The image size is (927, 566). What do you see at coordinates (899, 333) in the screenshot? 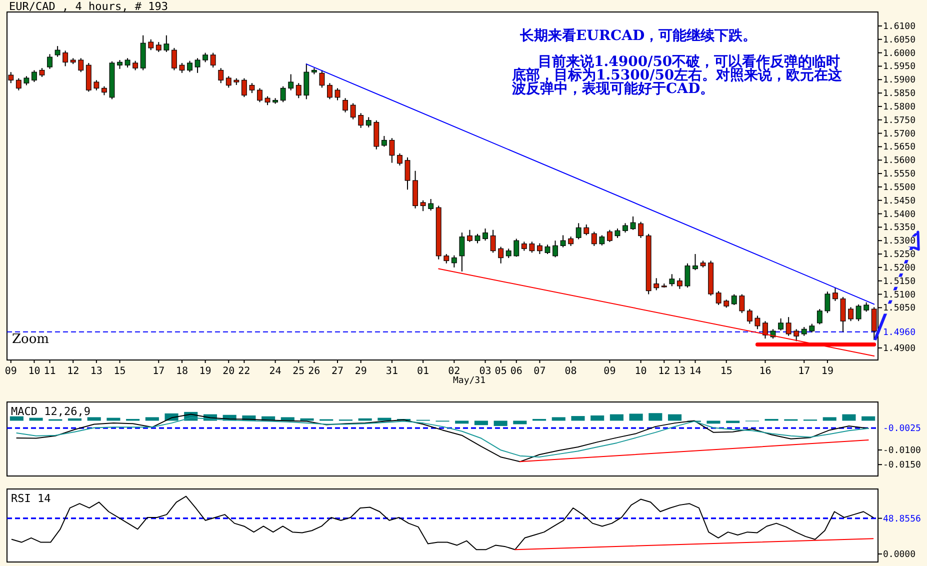
I see `ref-line-label: 1.4960` at bounding box center [899, 333].